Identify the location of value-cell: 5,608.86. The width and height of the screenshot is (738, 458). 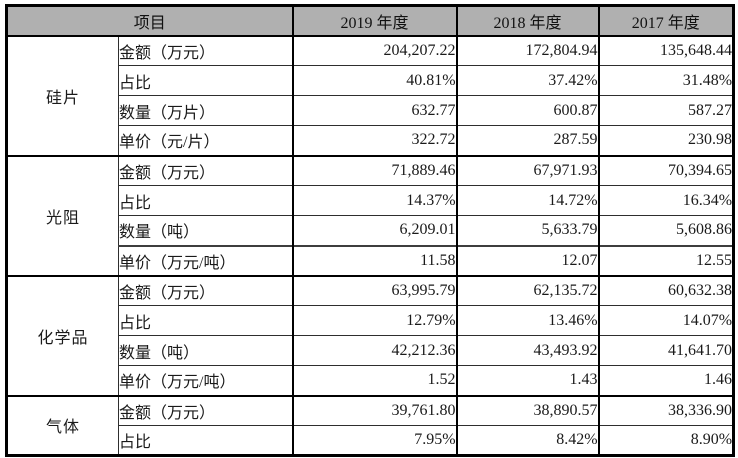
(666, 230).